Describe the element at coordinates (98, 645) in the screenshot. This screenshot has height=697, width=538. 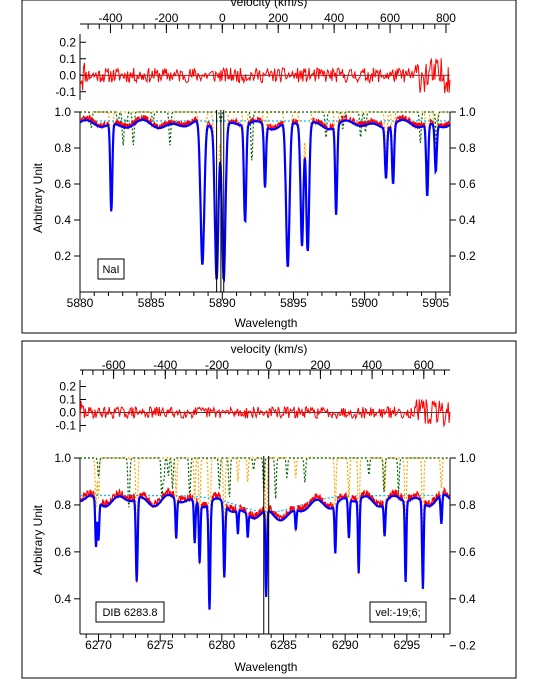
I see `x-tick-label: 6270` at that location.